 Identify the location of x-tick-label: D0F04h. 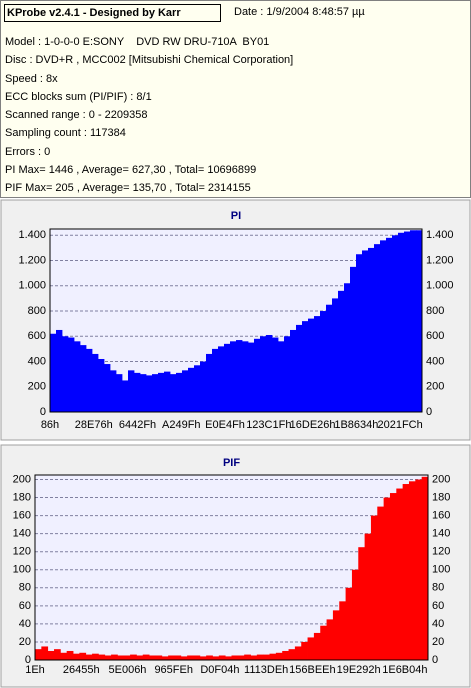
(219, 670).